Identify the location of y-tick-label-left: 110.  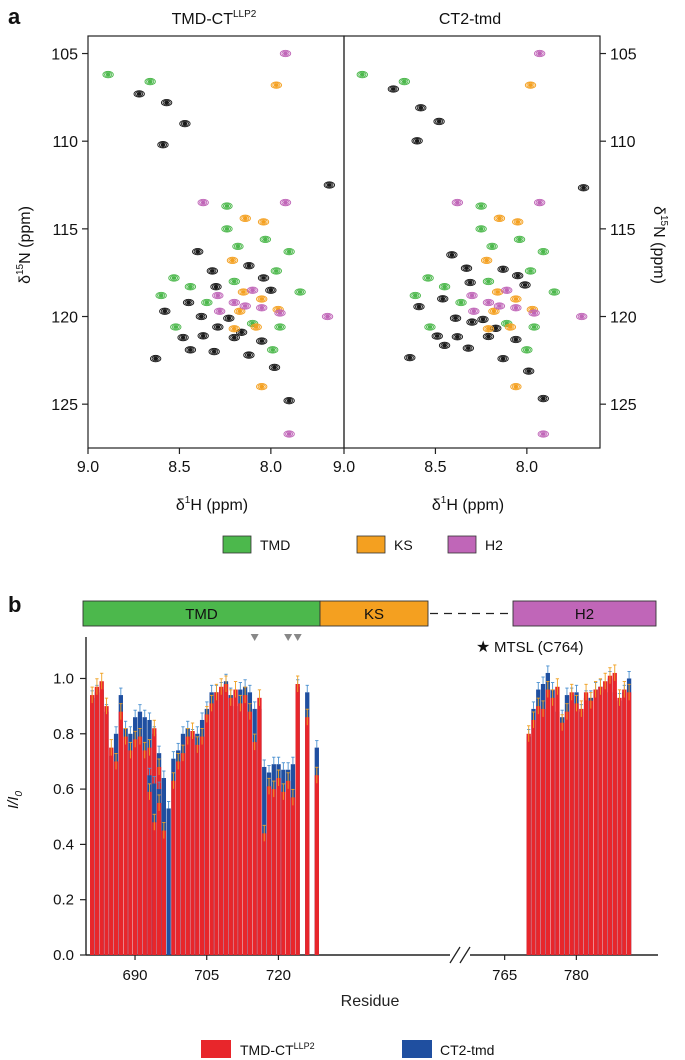
(65, 142).